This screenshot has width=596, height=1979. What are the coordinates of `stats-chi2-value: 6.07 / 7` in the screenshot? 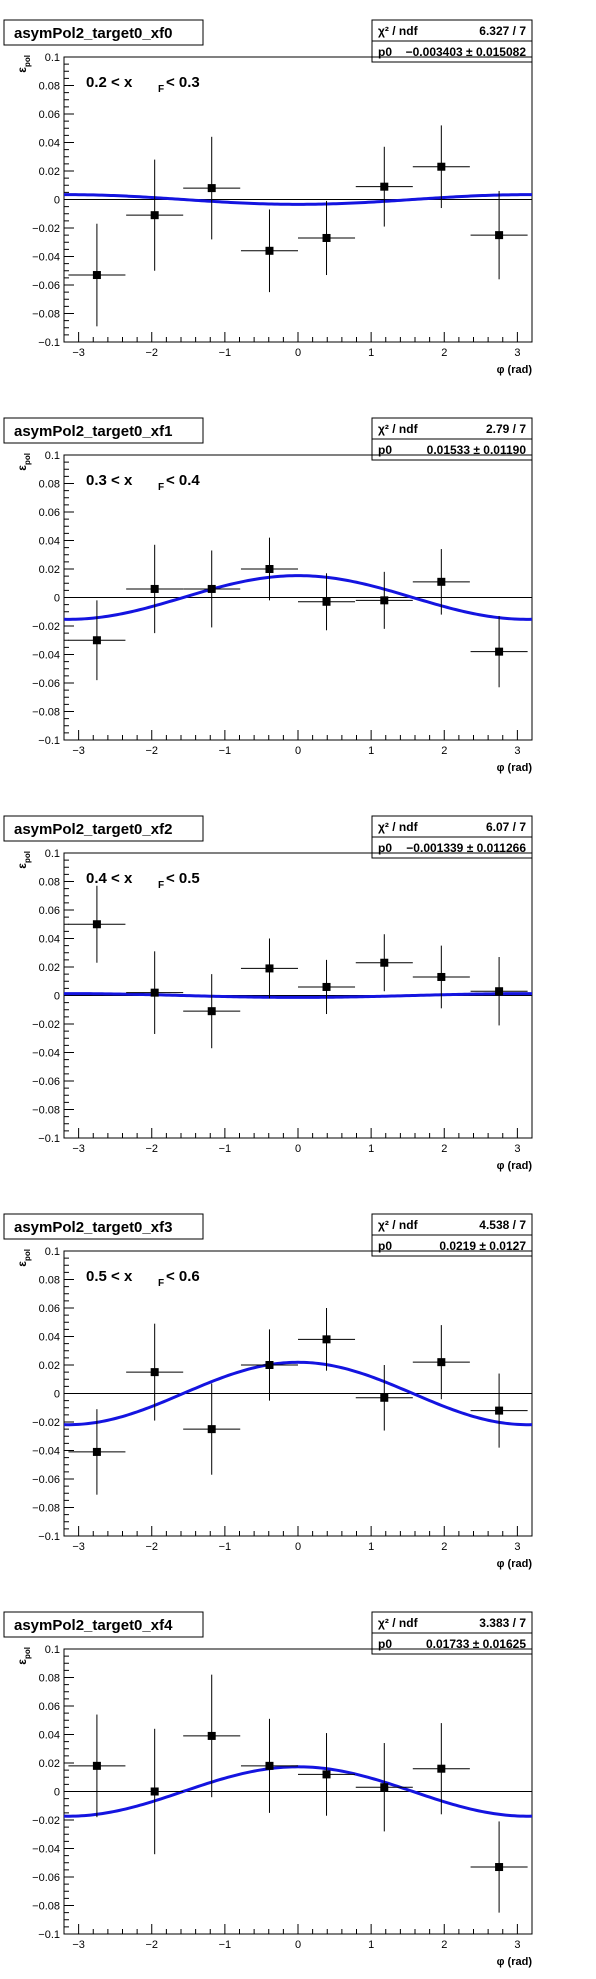 It's located at (506, 827).